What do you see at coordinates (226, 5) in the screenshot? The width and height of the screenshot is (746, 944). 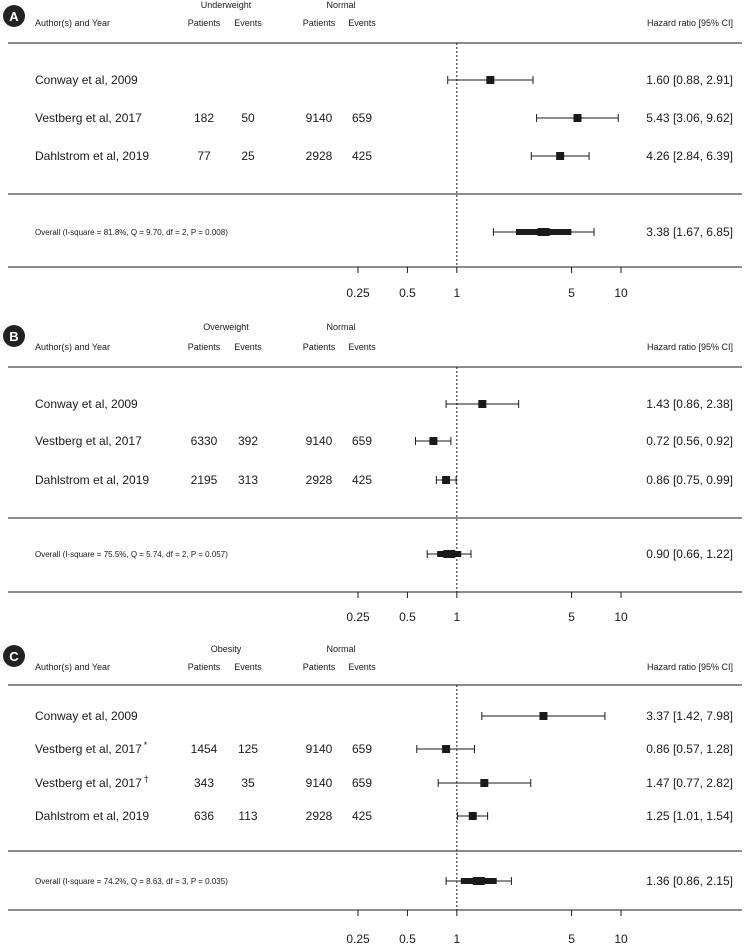 I see `group-header: Underweight` at bounding box center [226, 5].